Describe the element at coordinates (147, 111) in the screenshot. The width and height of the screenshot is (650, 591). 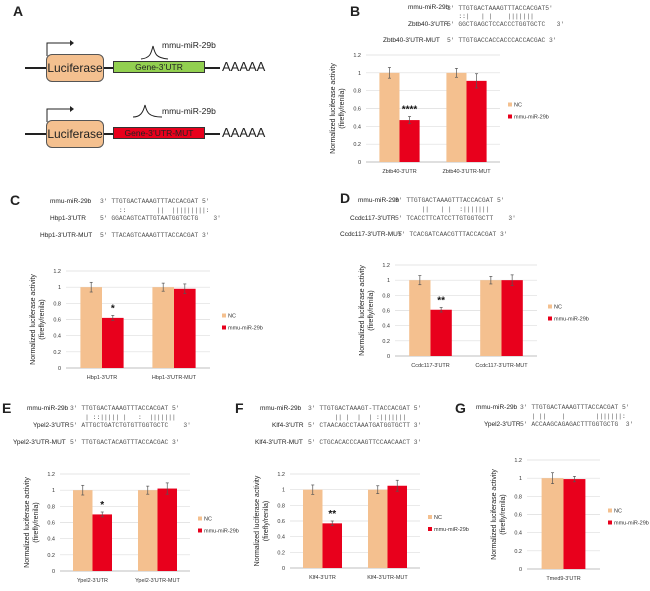
I see `mirna-icon` at that location.